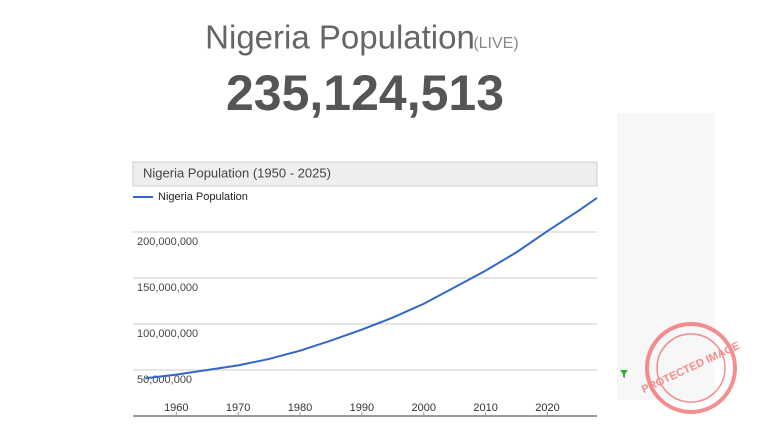  I want to click on x-tick-label: 1990, so click(362, 408).